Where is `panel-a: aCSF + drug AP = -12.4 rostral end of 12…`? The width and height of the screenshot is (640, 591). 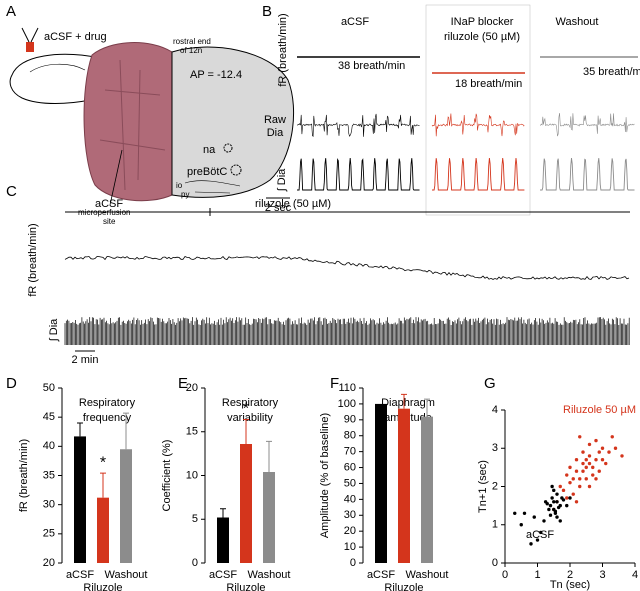
panel-a: aCSF + drug AP = -12.4 rostral end of 12… is located at coordinates (151, 126).